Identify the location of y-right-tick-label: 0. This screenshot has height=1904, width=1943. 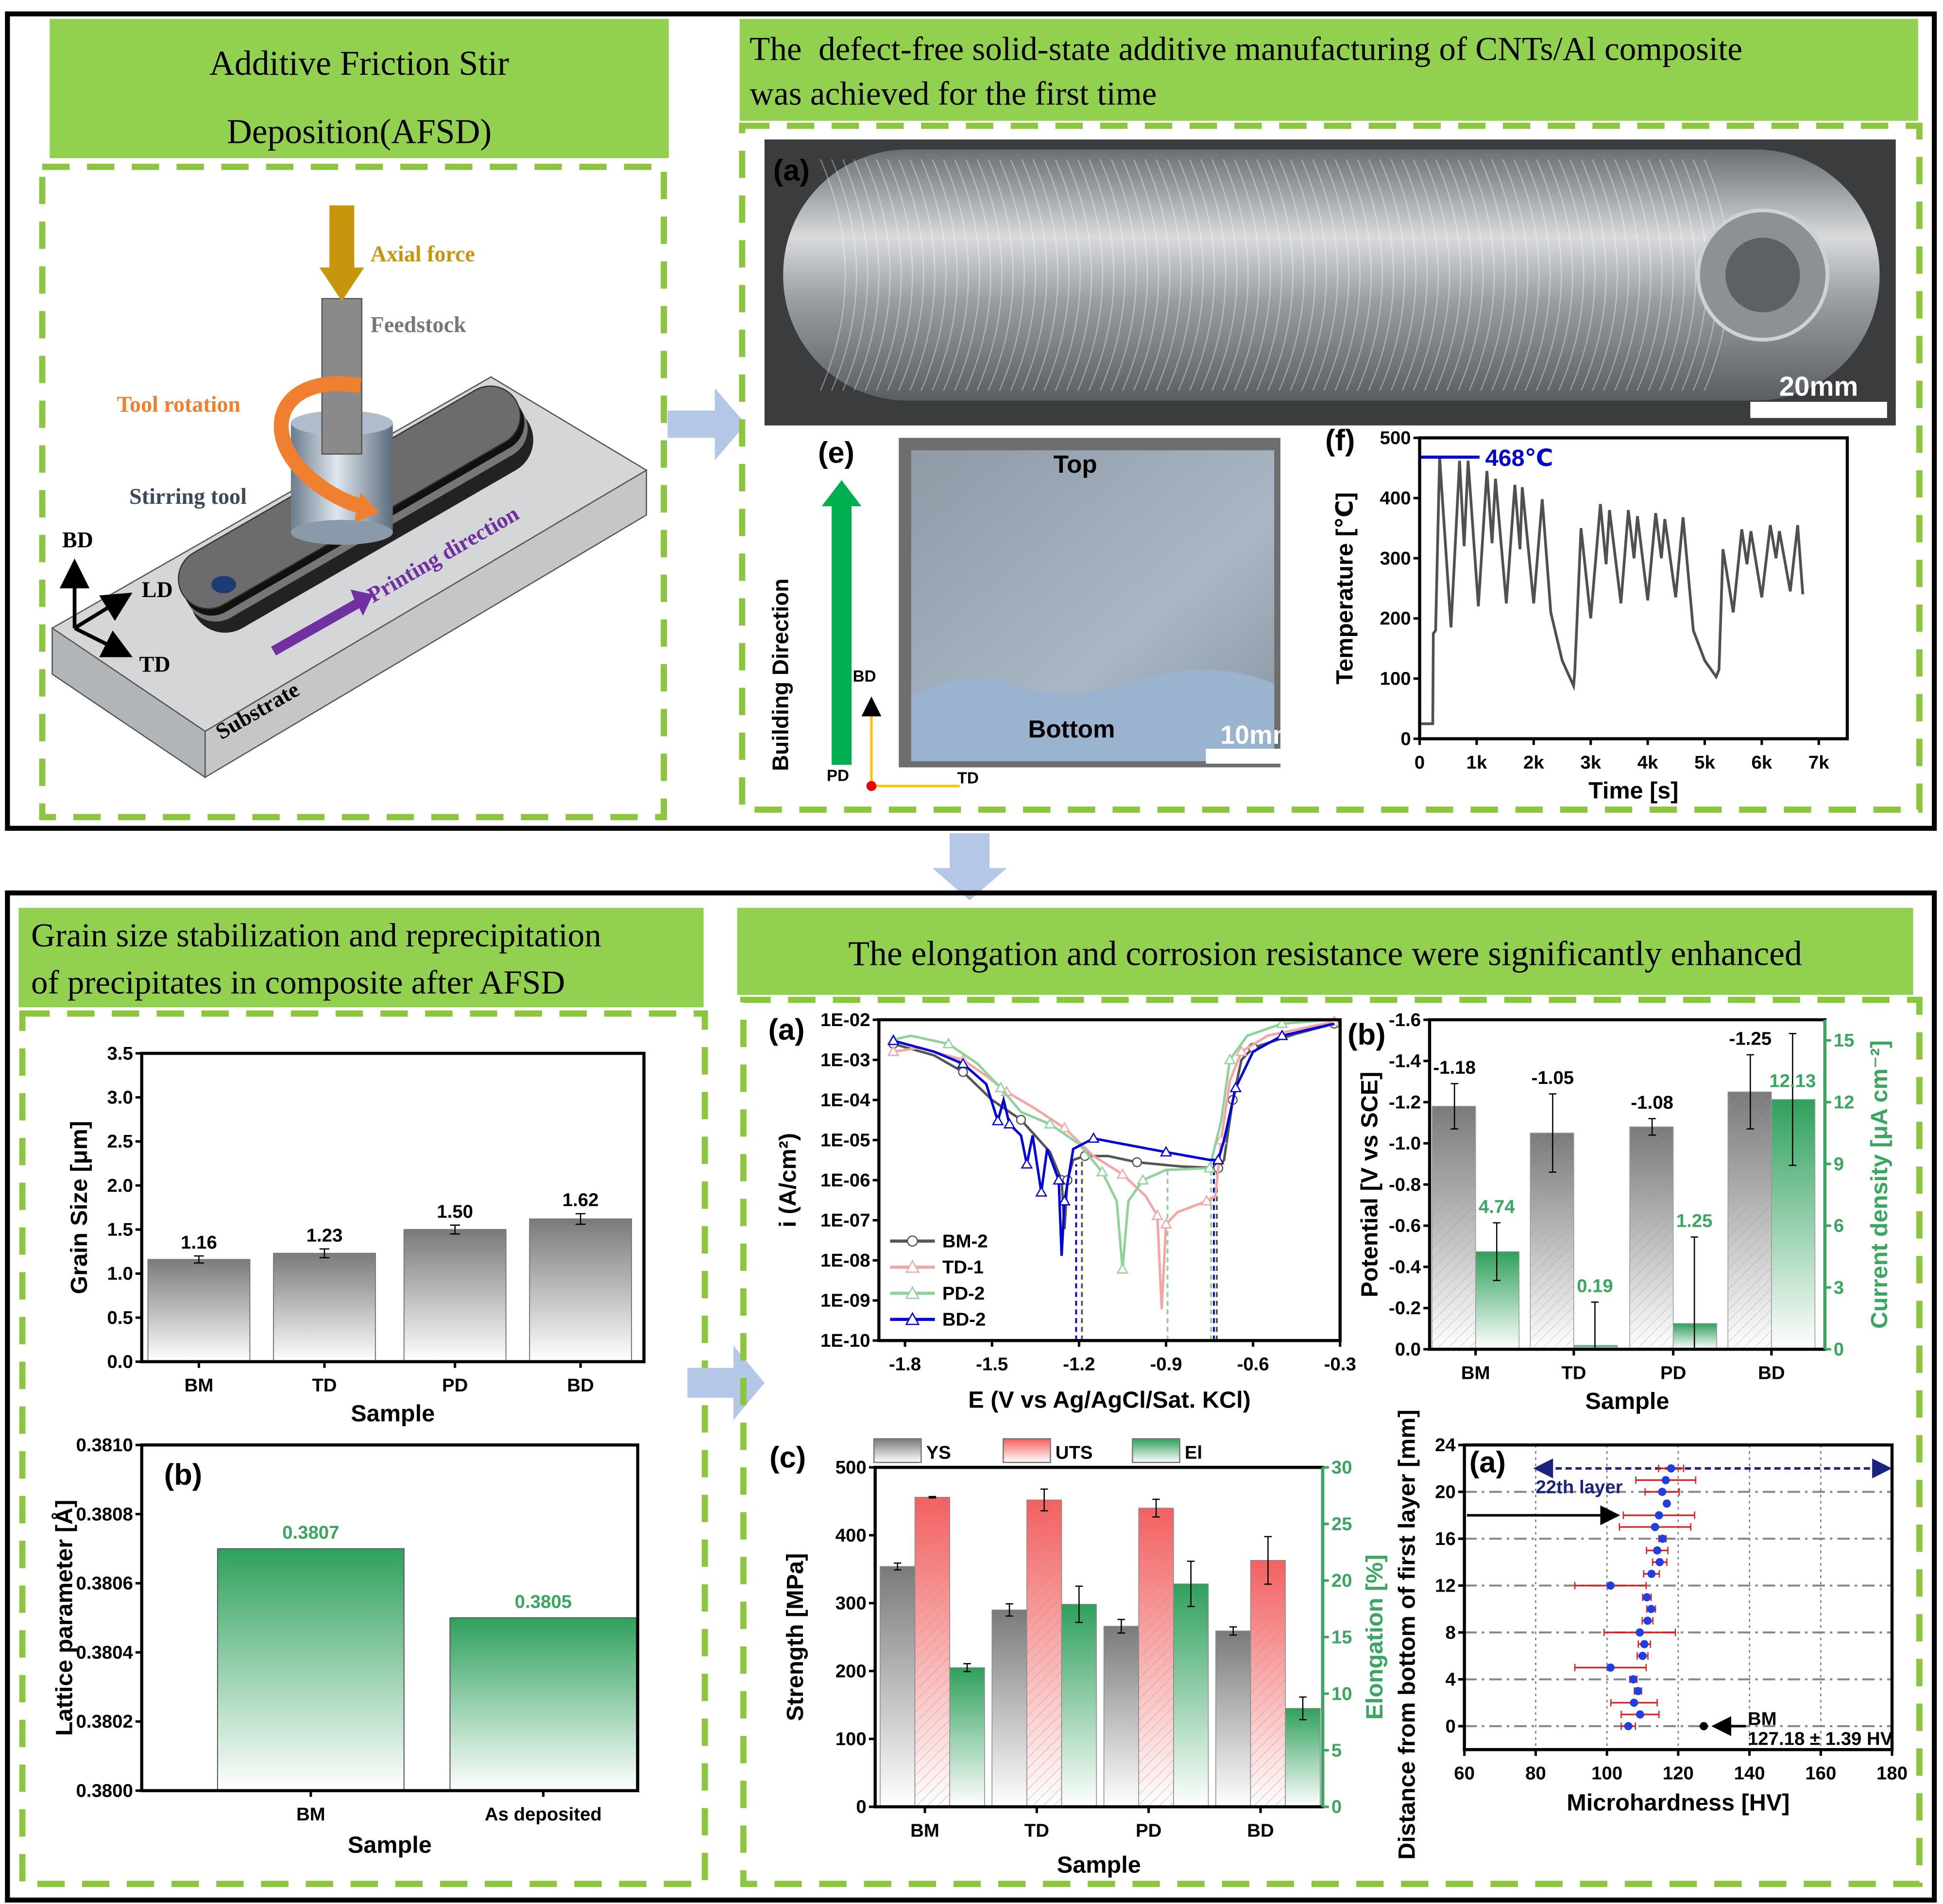
(1337, 1808).